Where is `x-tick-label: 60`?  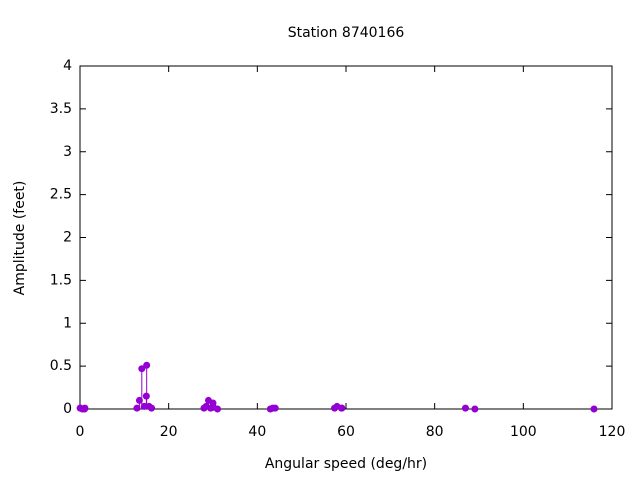 x-tick-label: 60 is located at coordinates (346, 432).